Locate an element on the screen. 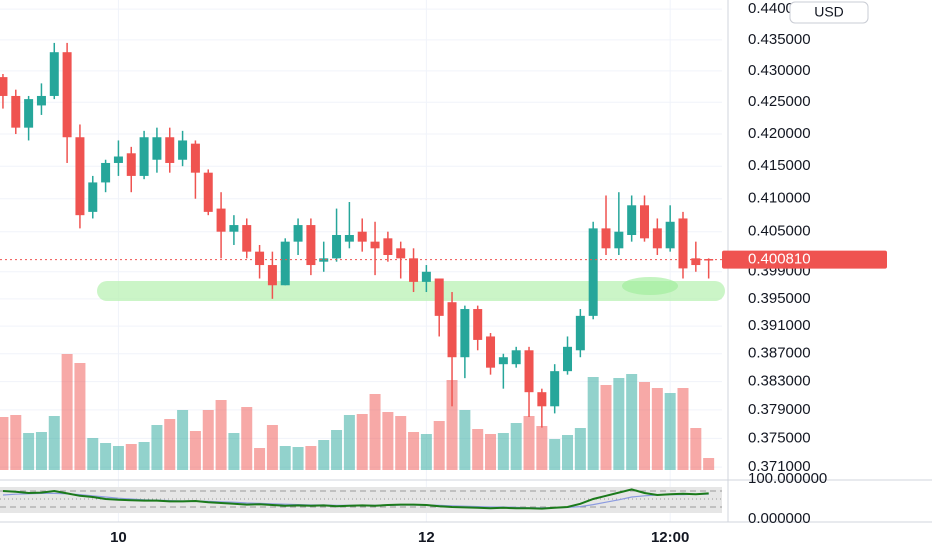  currency-button: USD is located at coordinates (829, 12).